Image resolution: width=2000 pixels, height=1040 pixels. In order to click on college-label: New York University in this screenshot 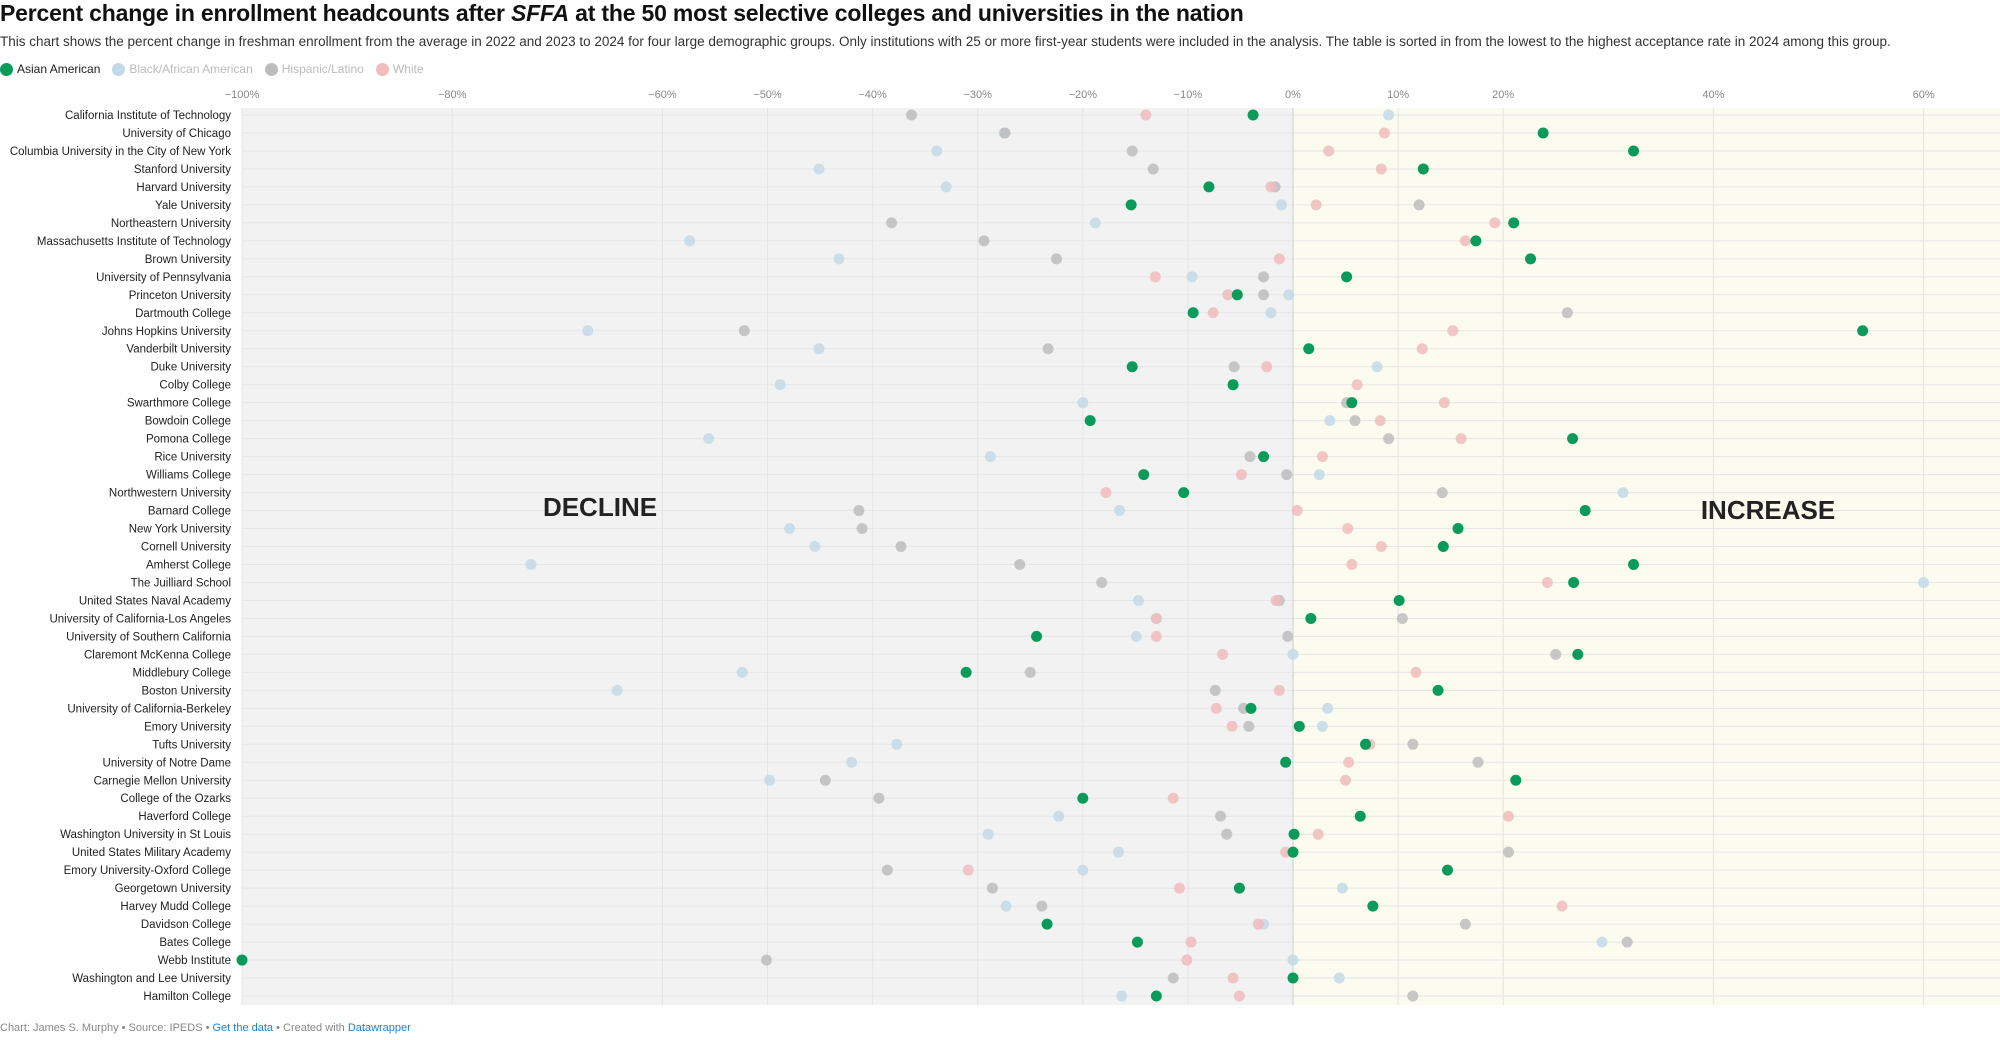, I will do `click(180, 530)`.